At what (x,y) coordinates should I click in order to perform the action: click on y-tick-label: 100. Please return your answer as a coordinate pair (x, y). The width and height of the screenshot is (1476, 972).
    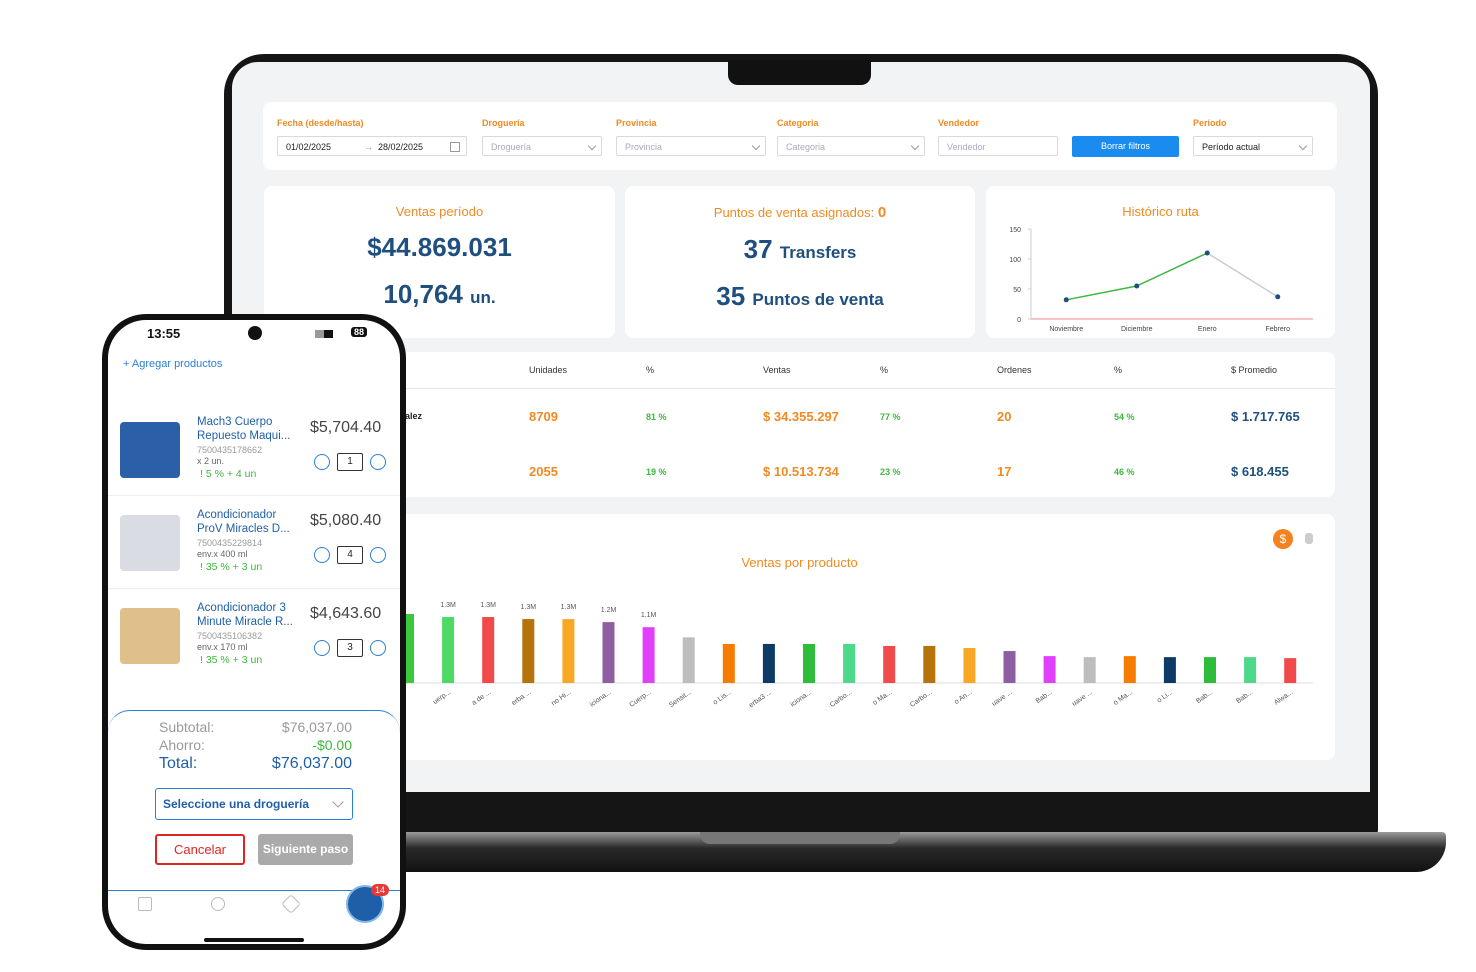
    Looking at the image, I should click on (1015, 260).